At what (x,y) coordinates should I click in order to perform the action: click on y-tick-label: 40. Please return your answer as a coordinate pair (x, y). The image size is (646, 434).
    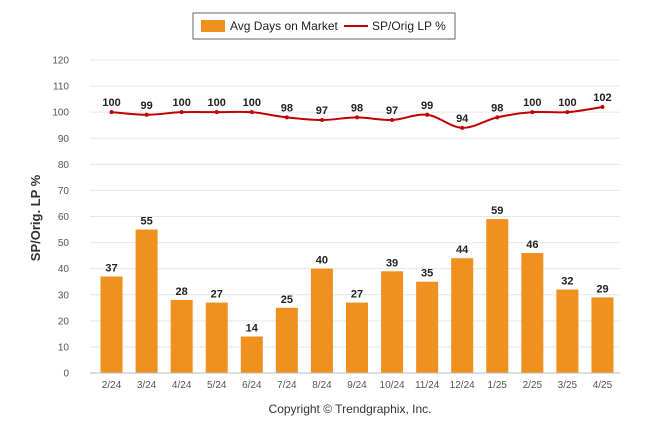
    Looking at the image, I should click on (64, 269).